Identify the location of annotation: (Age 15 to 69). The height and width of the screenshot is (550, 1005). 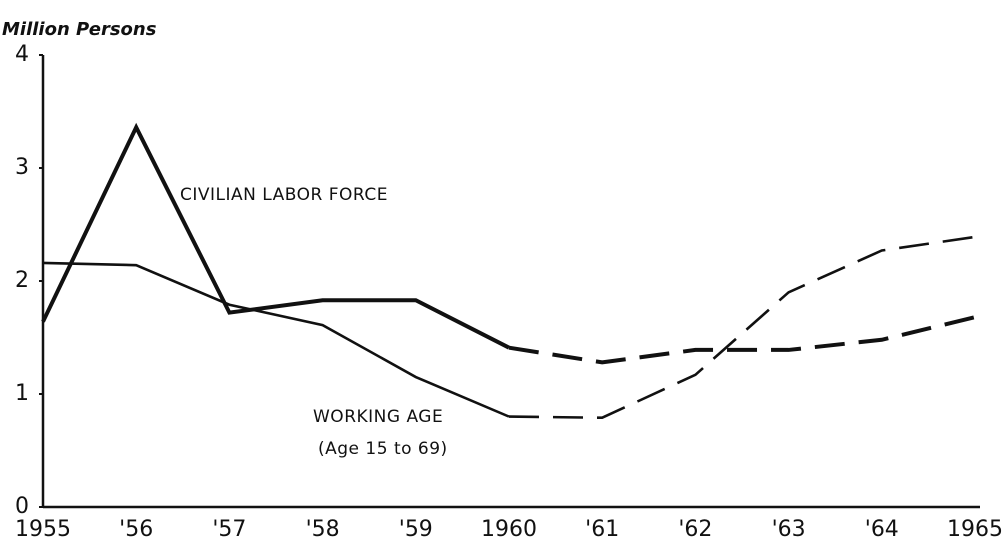
(383, 449).